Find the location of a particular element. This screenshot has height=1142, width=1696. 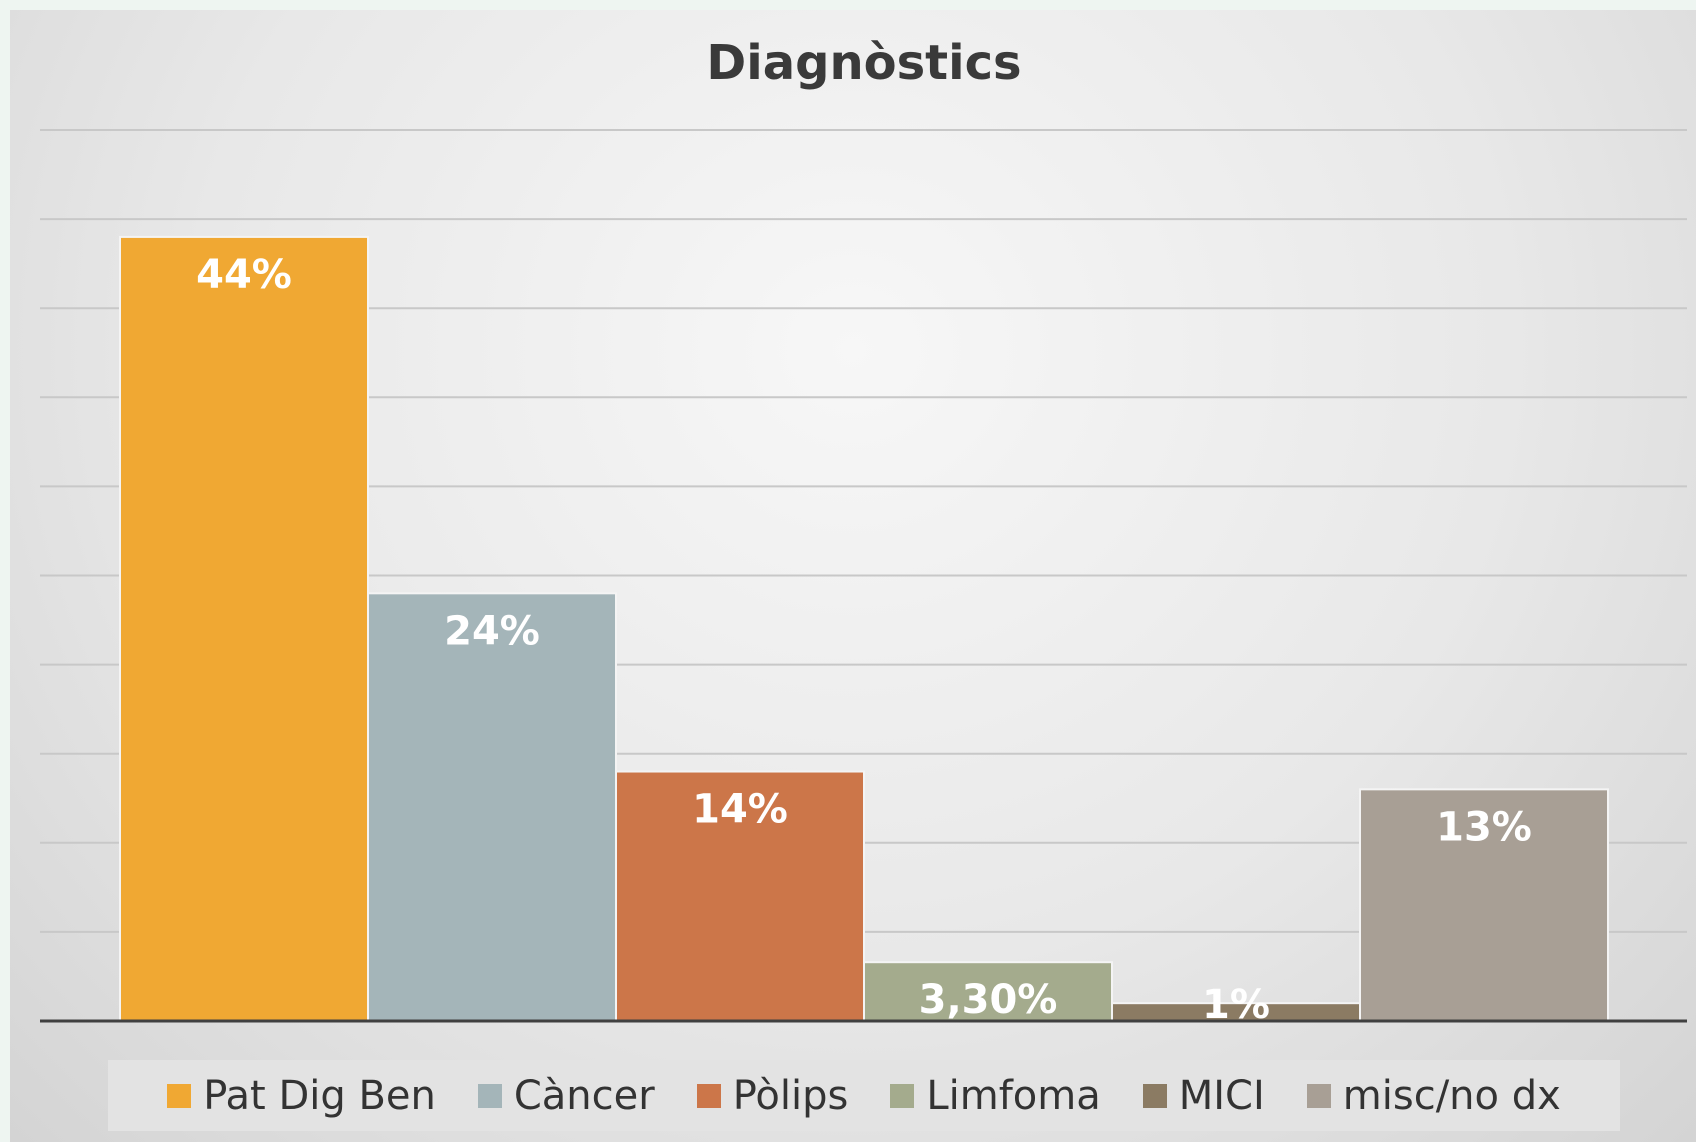

data-label: 24% is located at coordinates (492, 631).